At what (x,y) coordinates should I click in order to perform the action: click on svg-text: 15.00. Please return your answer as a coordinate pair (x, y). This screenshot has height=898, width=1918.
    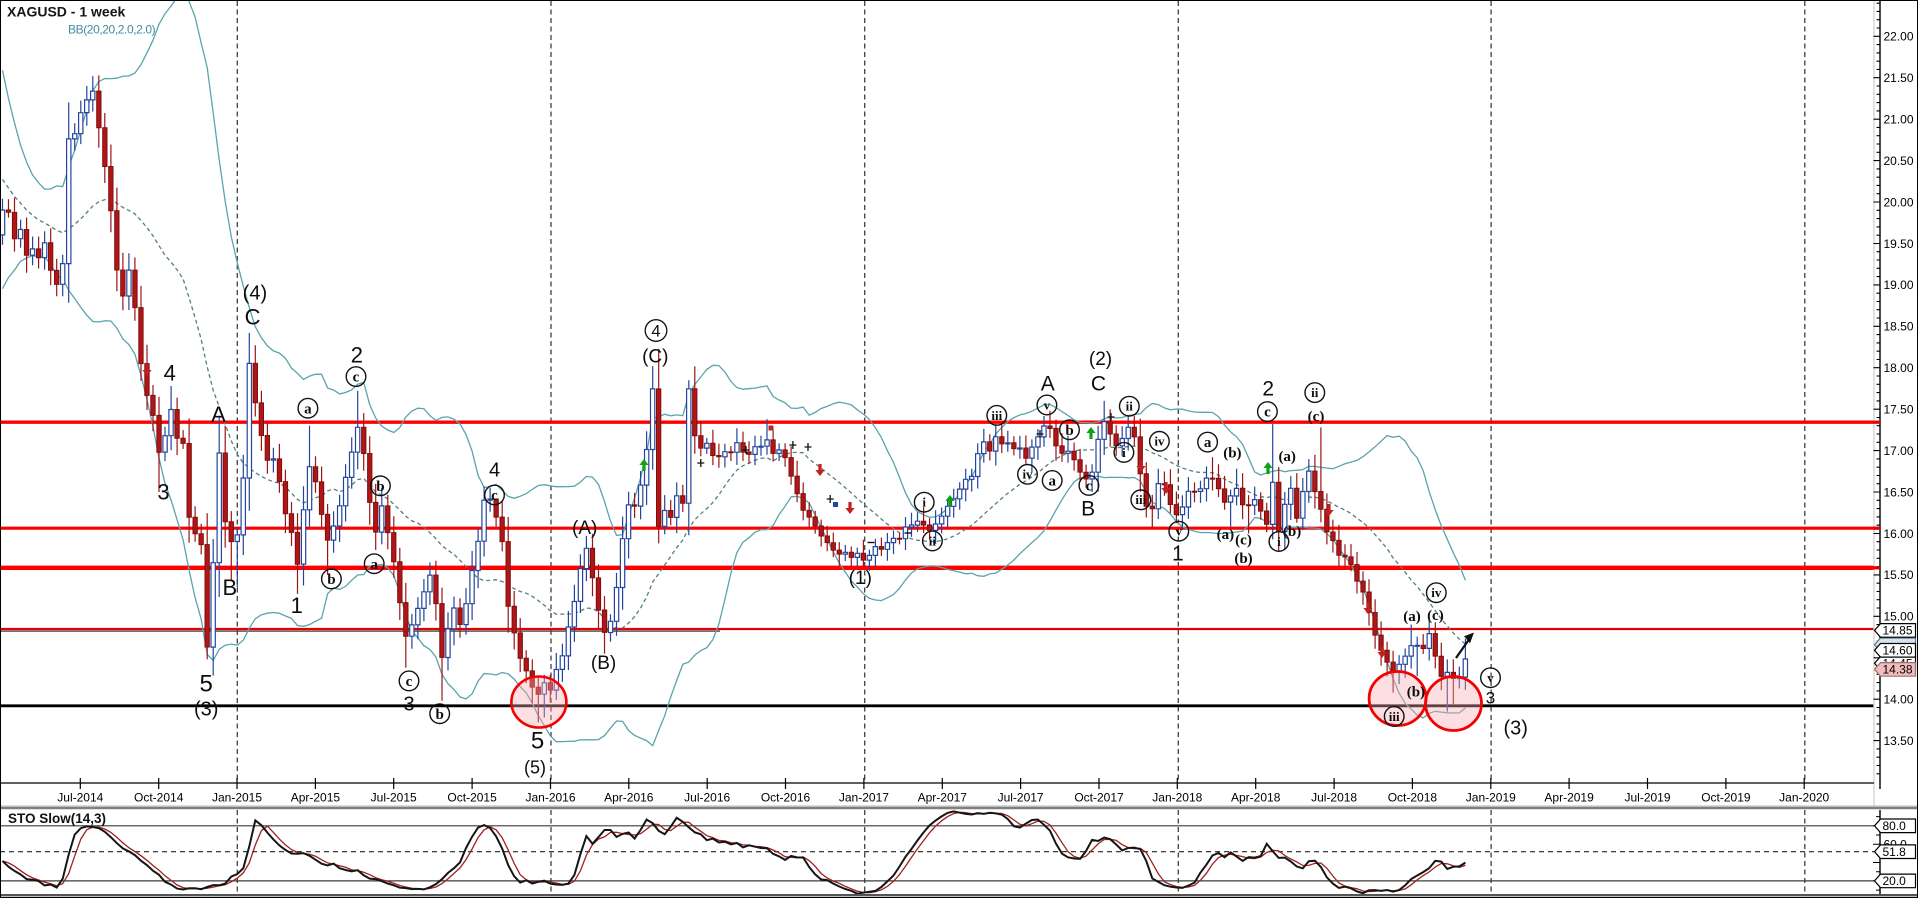
    Looking at the image, I should click on (1899, 617).